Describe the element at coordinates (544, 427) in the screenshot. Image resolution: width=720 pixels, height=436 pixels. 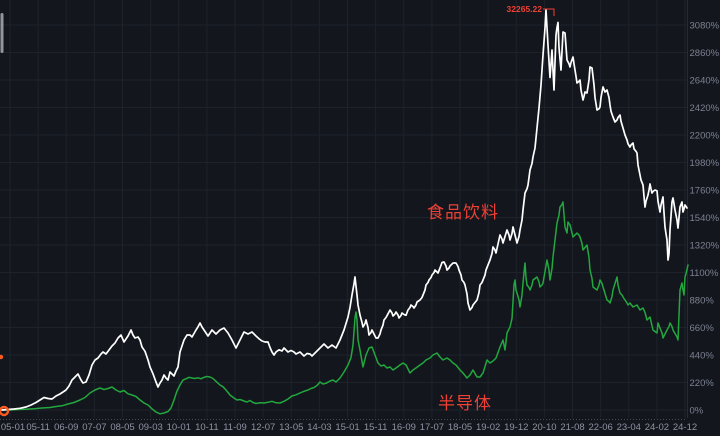
I see `x-axis-tick-label: 20-10` at that location.